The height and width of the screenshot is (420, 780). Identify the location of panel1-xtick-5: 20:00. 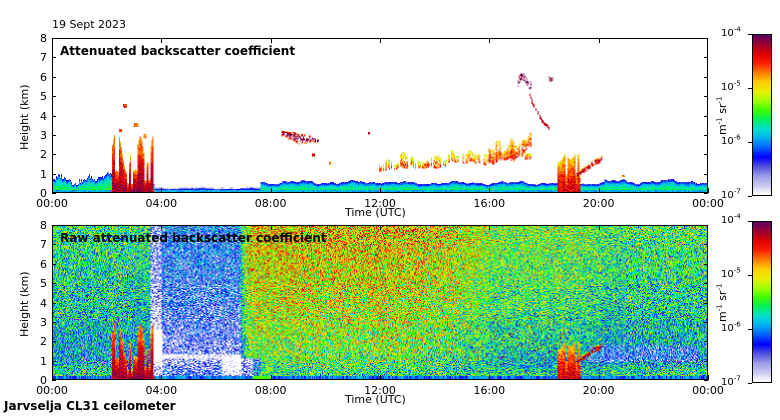
(598, 390).